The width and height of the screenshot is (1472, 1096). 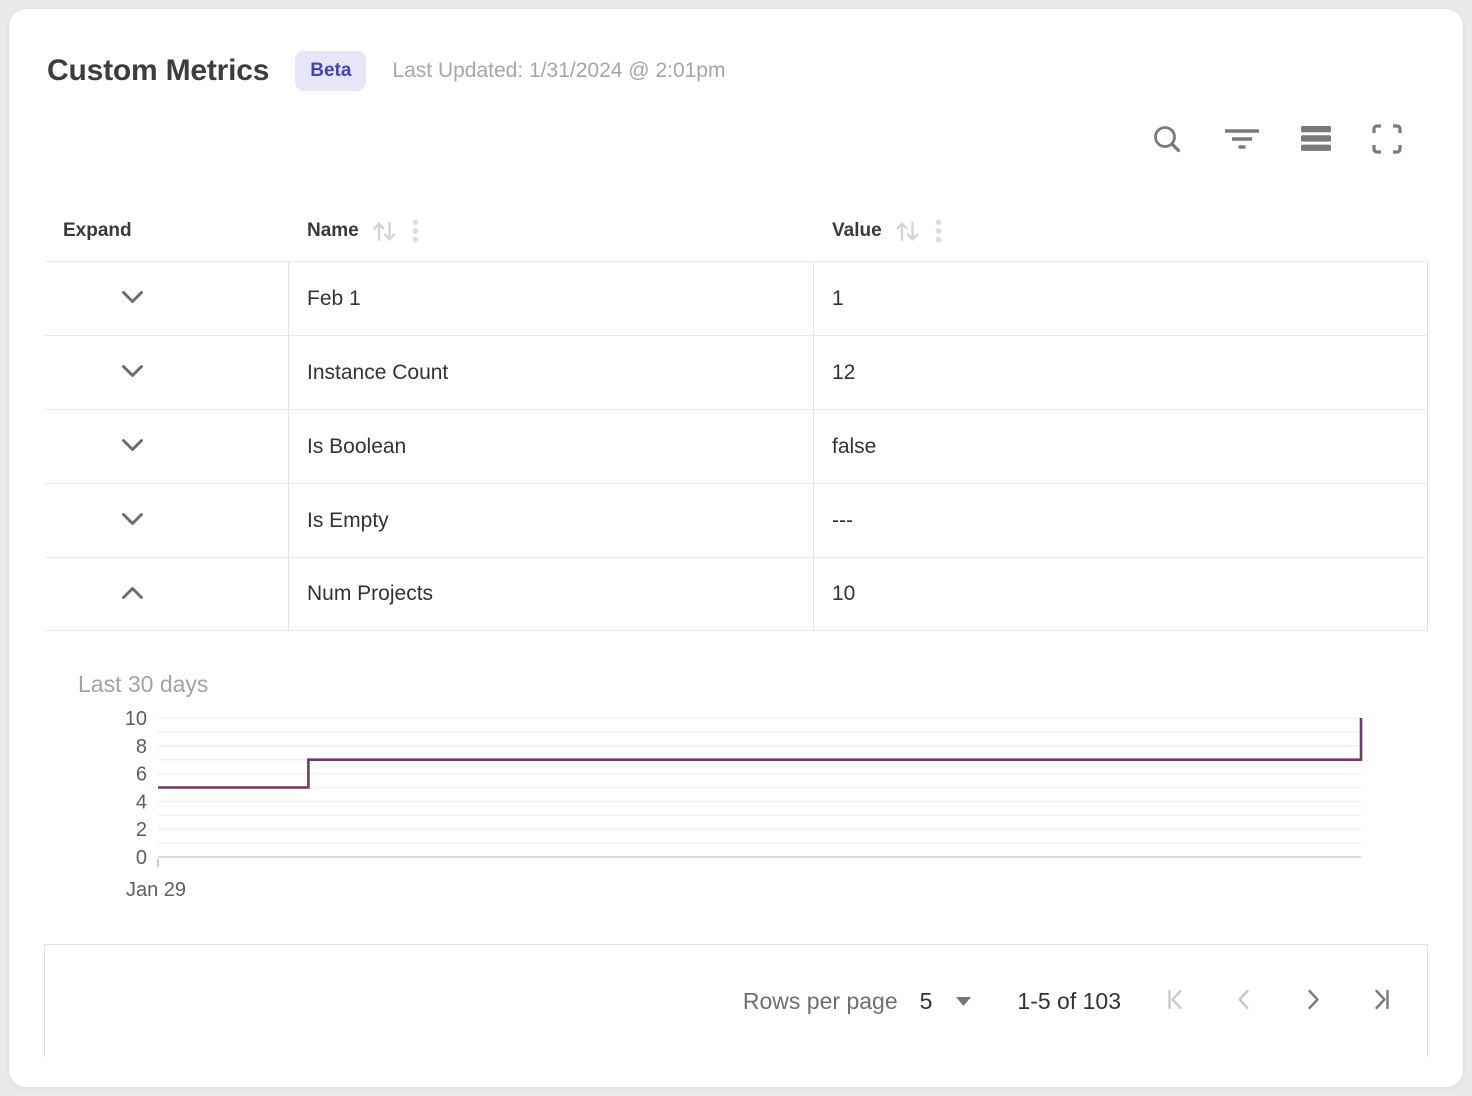 I want to click on rows-per-page-value: 5, so click(x=926, y=1000).